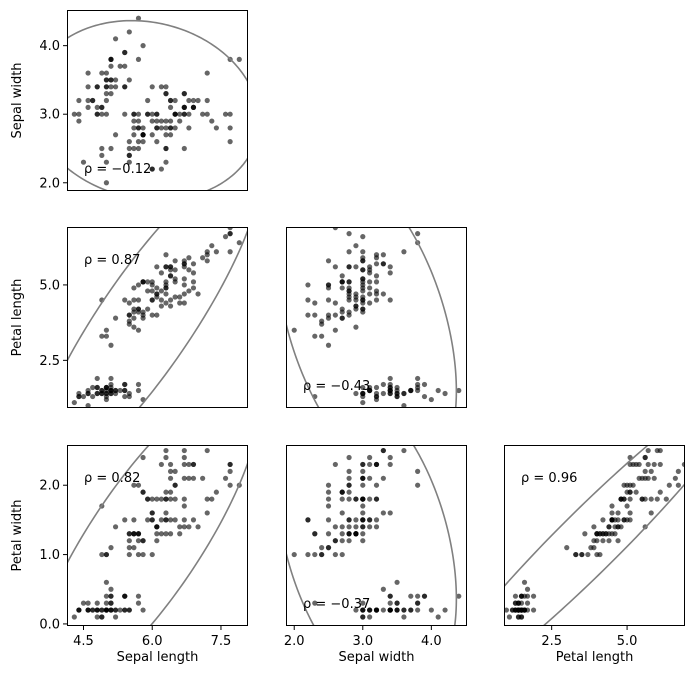  I want to click on y-tick-label: 0.0, so click(49, 624).